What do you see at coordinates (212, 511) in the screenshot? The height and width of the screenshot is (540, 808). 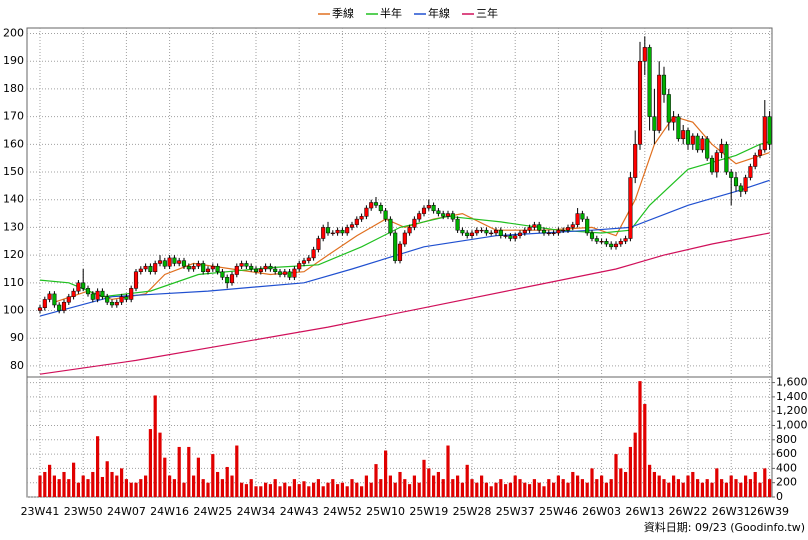 I see `x-tick-label: 24W25` at bounding box center [212, 511].